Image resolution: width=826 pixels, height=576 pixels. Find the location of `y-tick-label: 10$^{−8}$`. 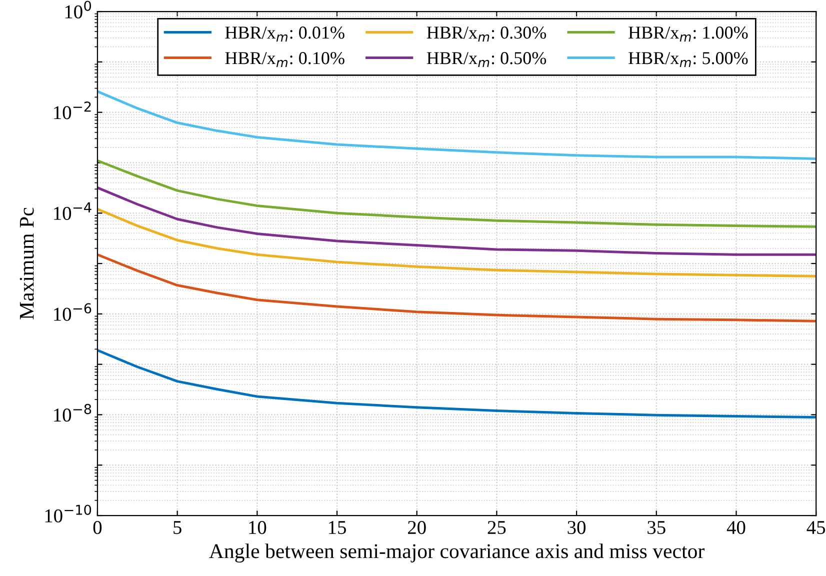

y-tick-label: 10$^{−8}$ is located at coordinates (73, 413).